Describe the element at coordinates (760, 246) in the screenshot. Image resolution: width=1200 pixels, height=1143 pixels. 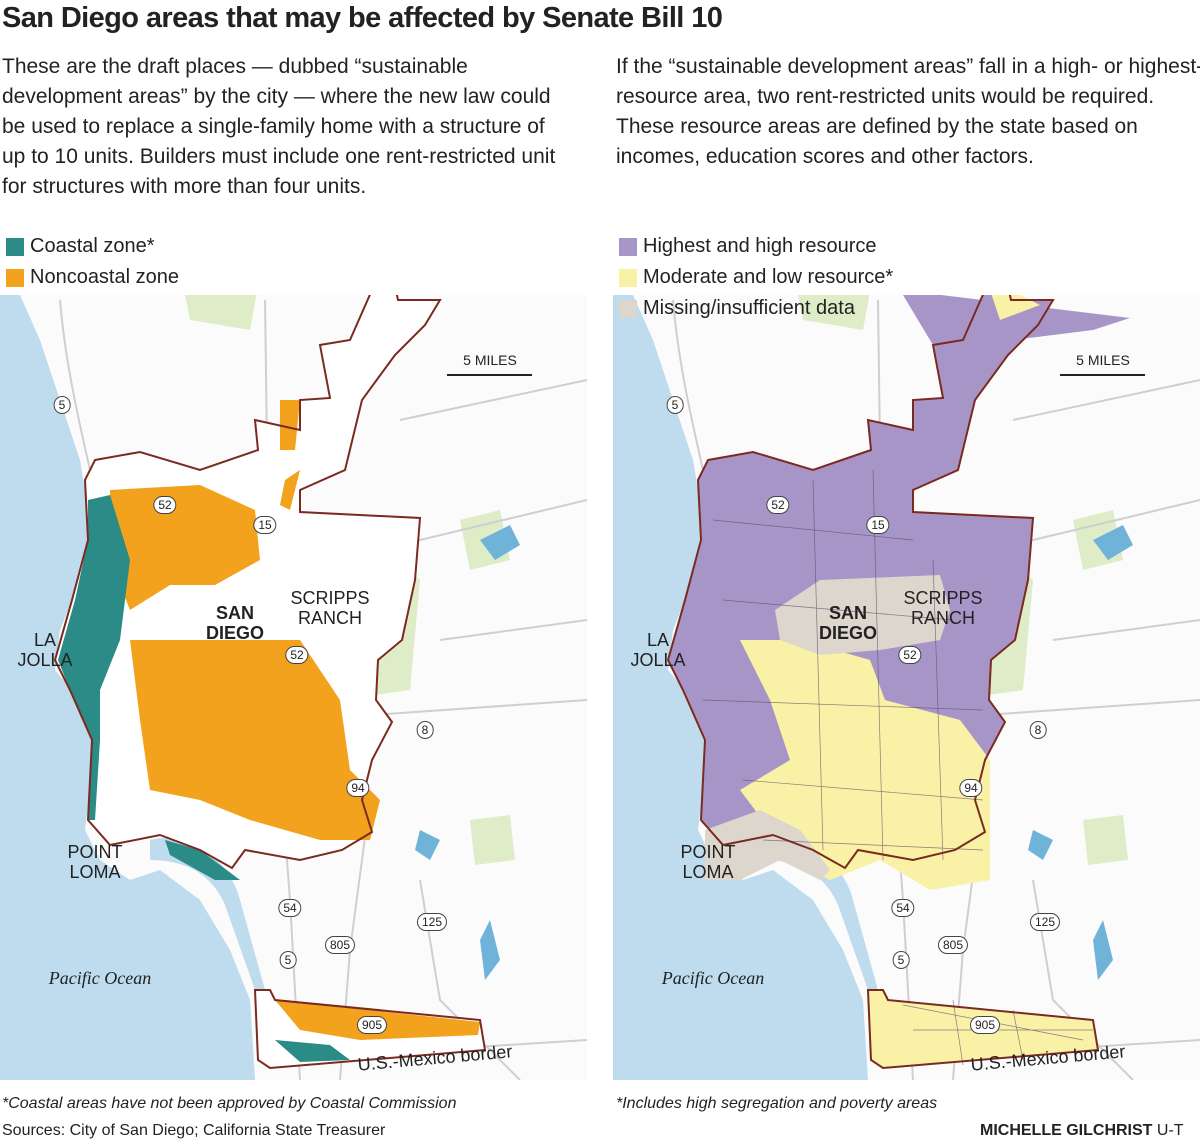
I see `legend-label: Highest and high resource` at that location.